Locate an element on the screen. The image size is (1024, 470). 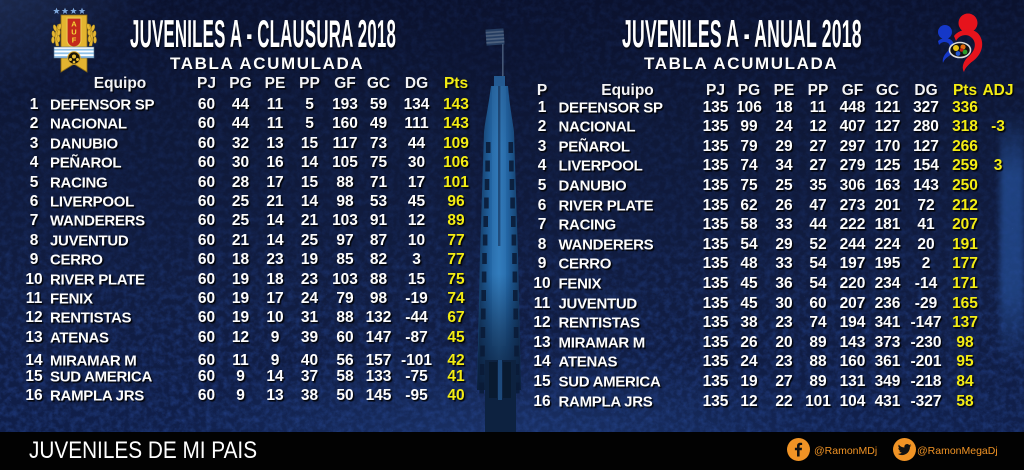
svg-text: A is located at coordinates (74, 24).